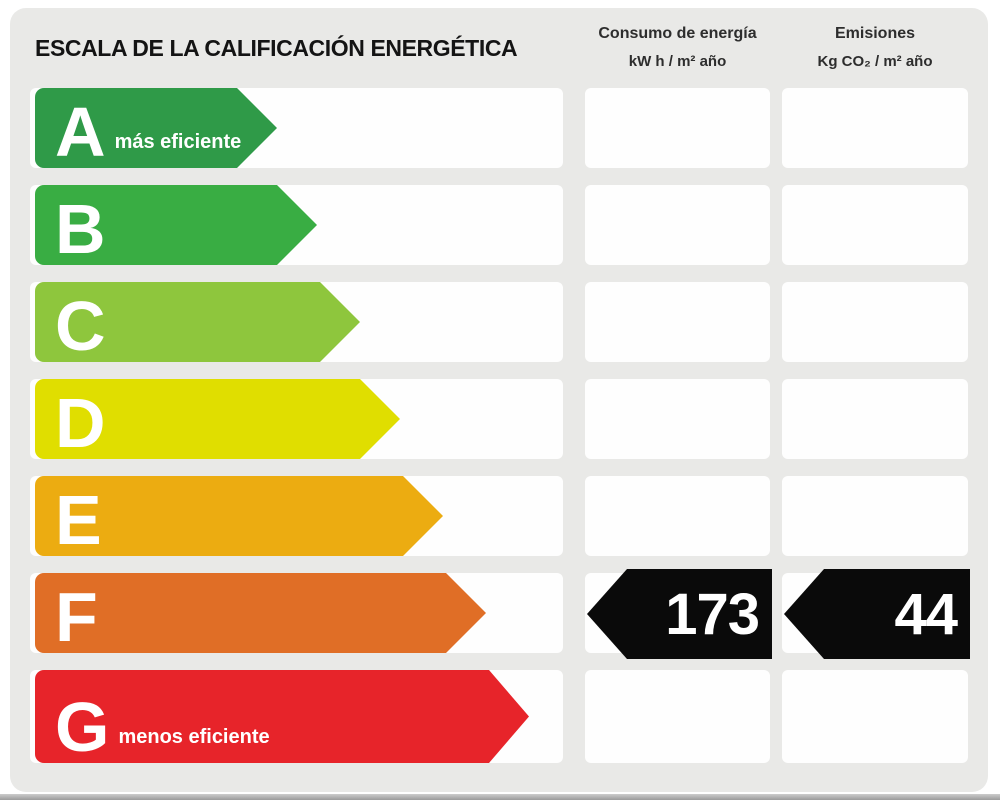 The width and height of the screenshot is (1000, 800). I want to click on emisiones-result-pointer: 44, so click(877, 614).